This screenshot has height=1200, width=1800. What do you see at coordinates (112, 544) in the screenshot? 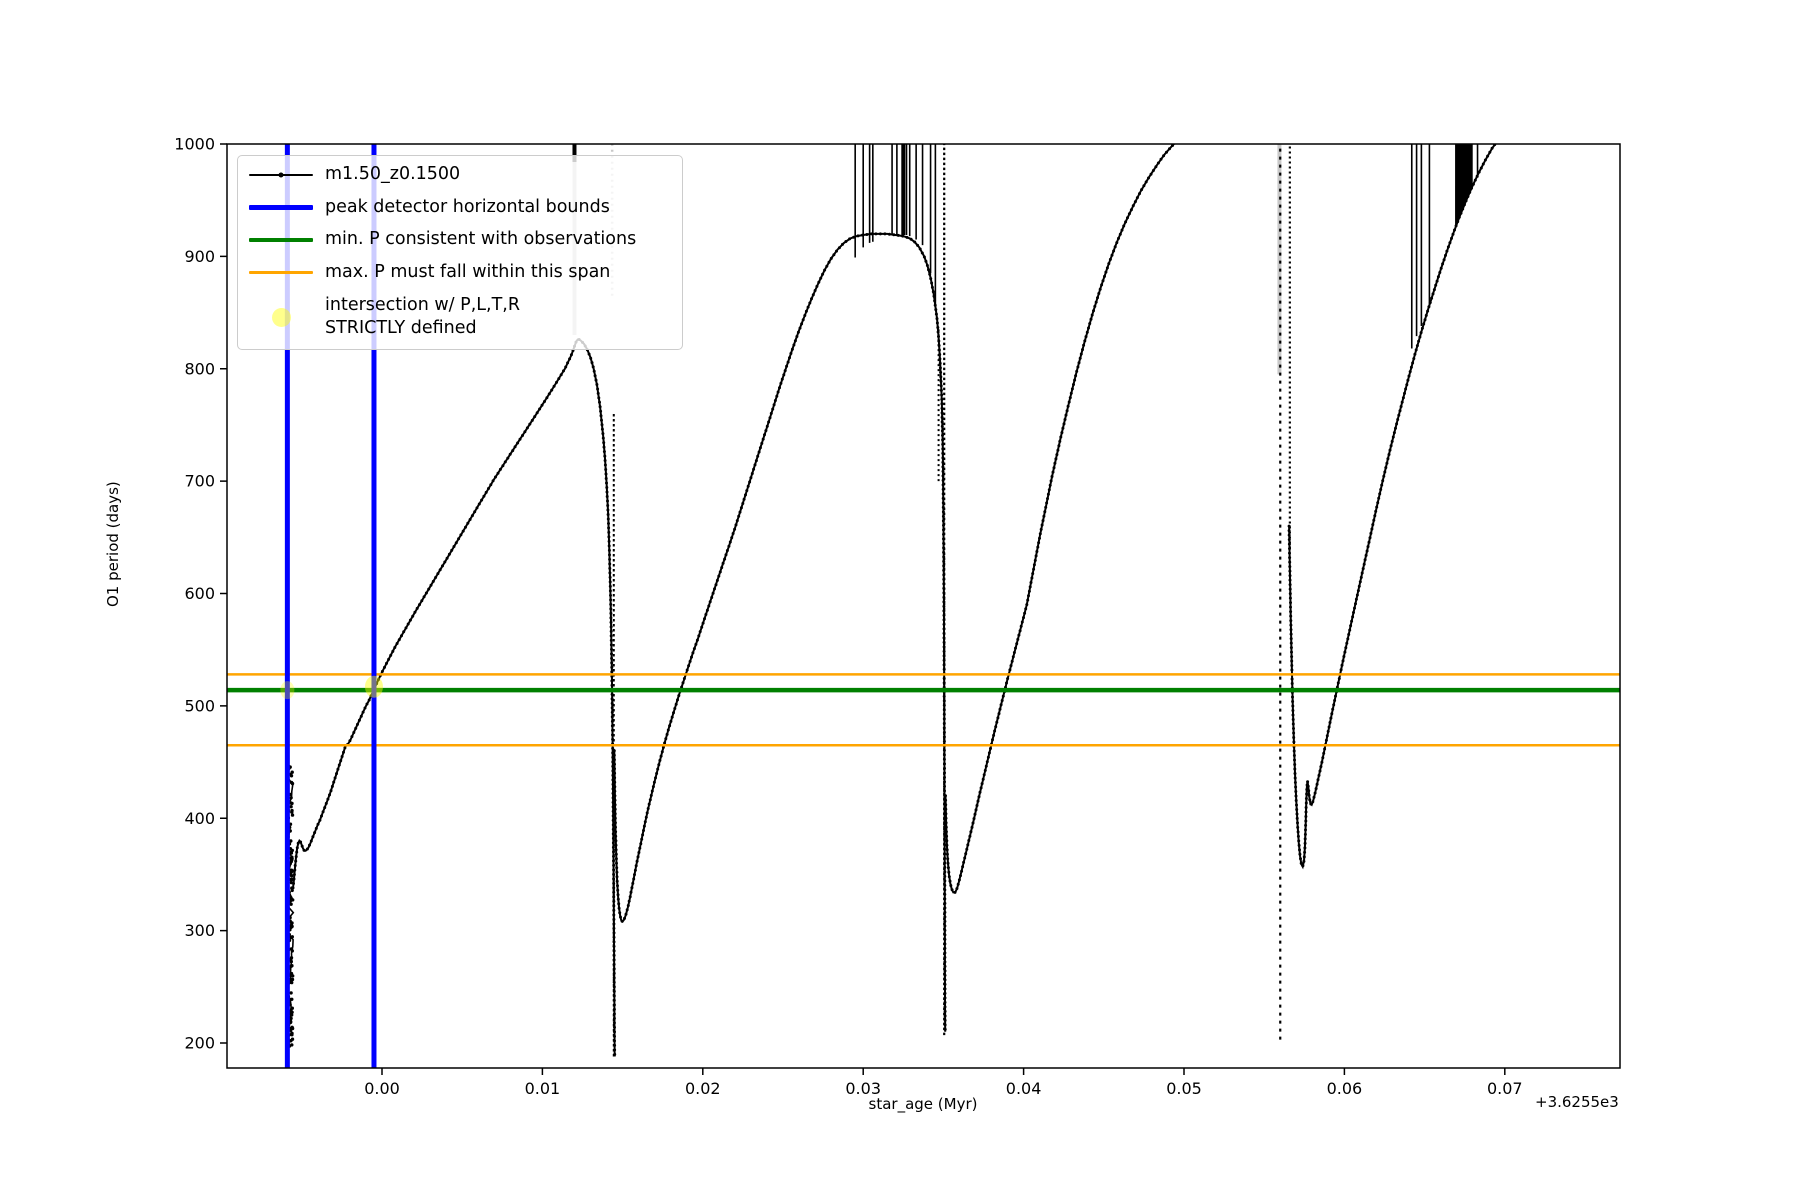
I see `y-axis-label: O1 period (days)` at bounding box center [112, 544].